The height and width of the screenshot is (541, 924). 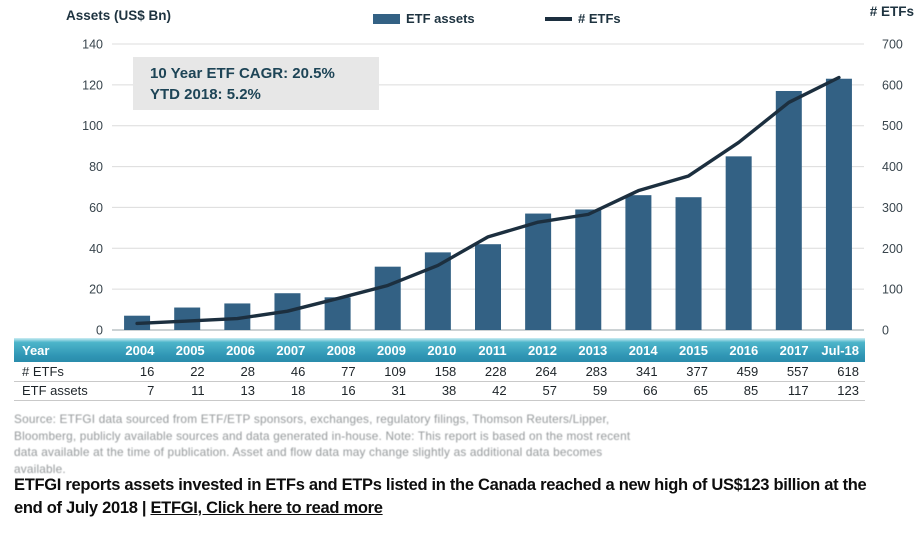 I want to click on table-header-2006: 2006, so click(x=235, y=350).